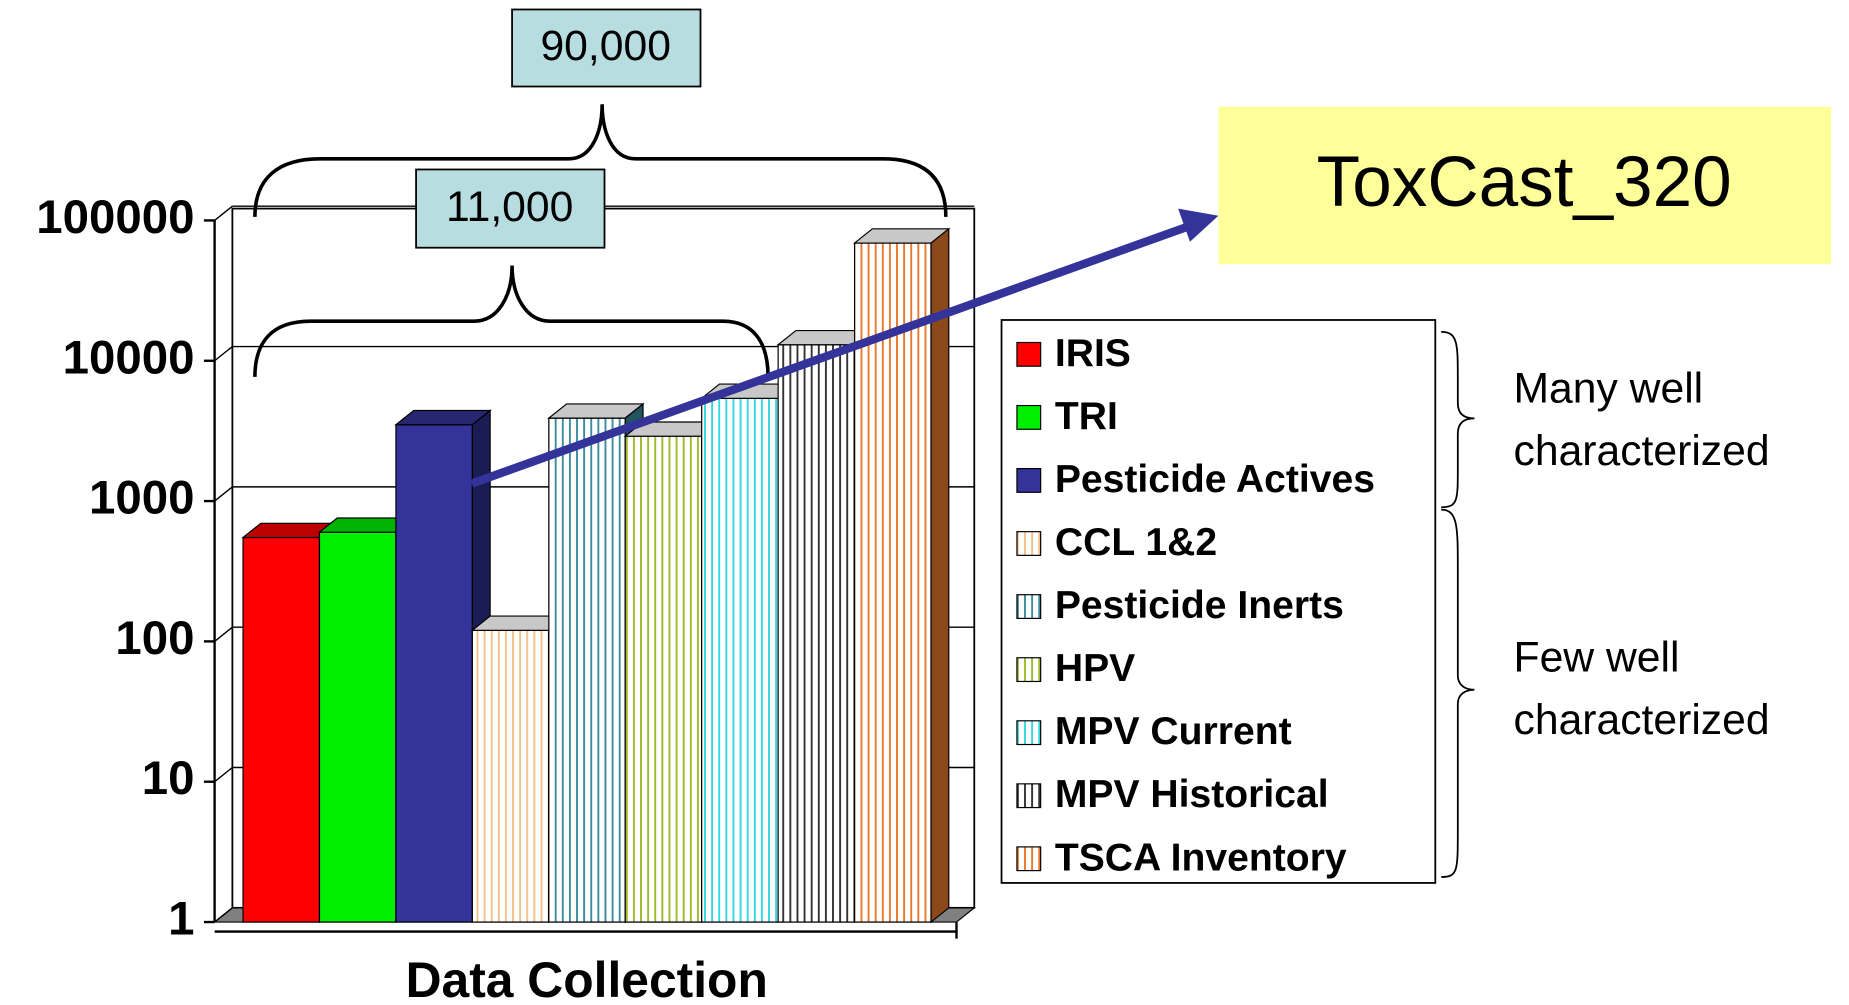 Image resolution: width=1849 pixels, height=1005 pixels. Describe the element at coordinates (1609, 388) in the screenshot. I see `many-label: Many well` at that location.